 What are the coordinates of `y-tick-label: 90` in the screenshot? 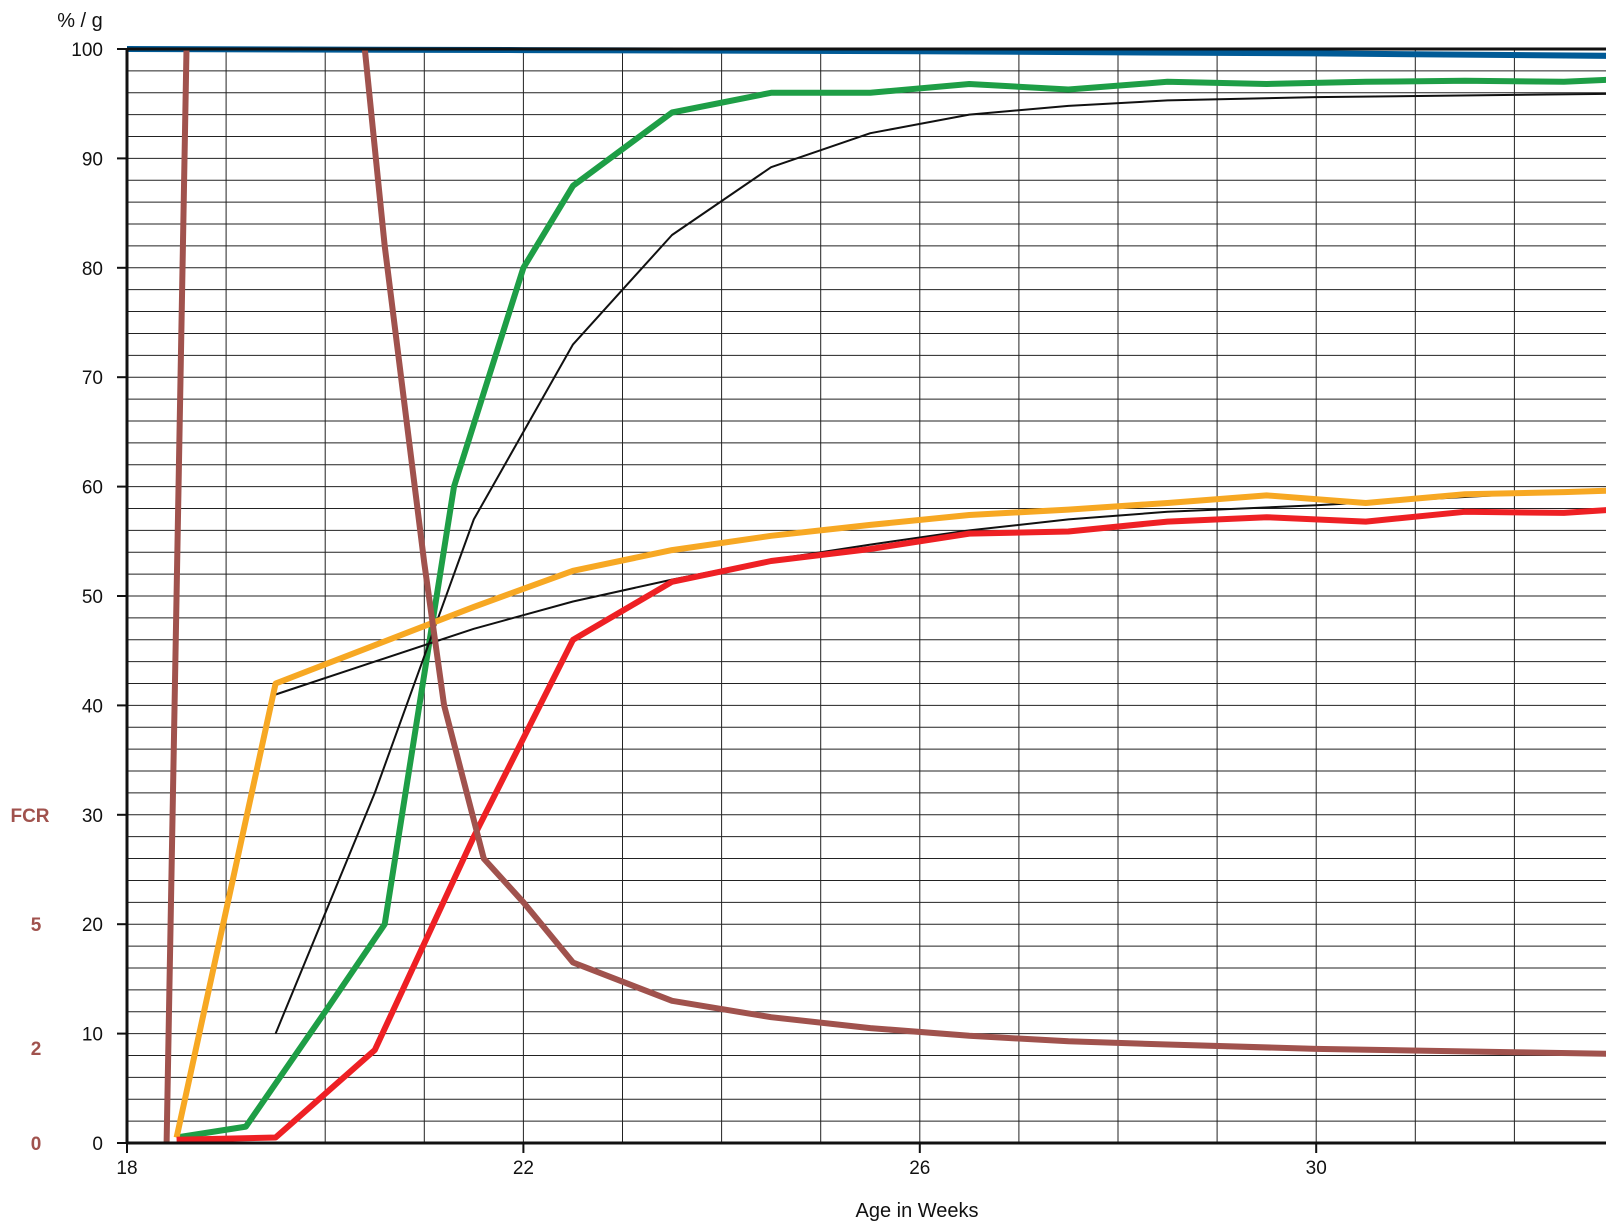 It's located at (92, 159).